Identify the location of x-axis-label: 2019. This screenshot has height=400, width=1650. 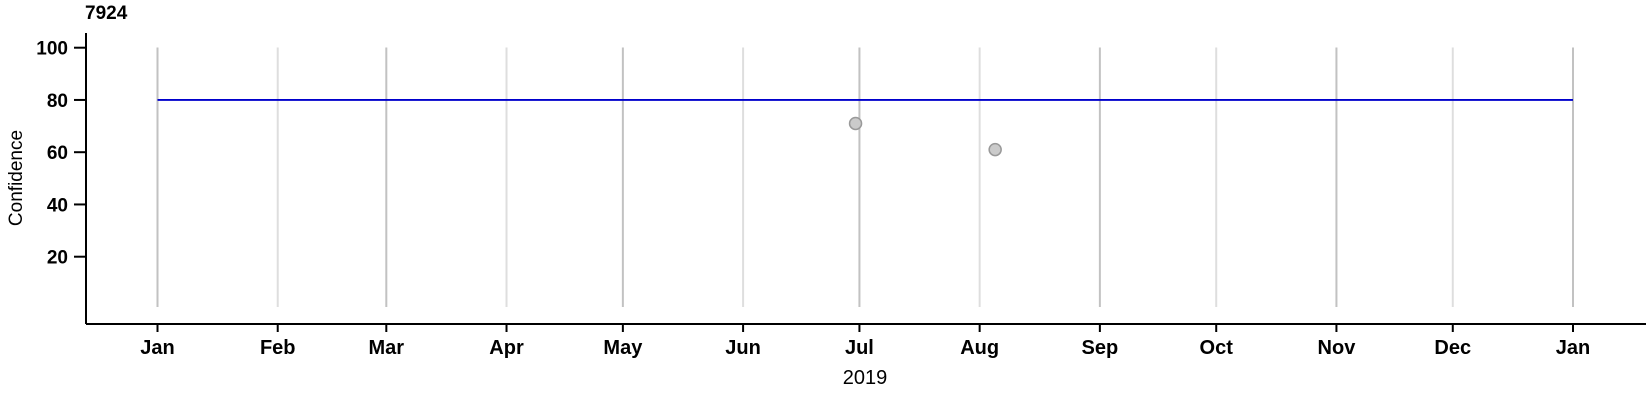
(865, 378).